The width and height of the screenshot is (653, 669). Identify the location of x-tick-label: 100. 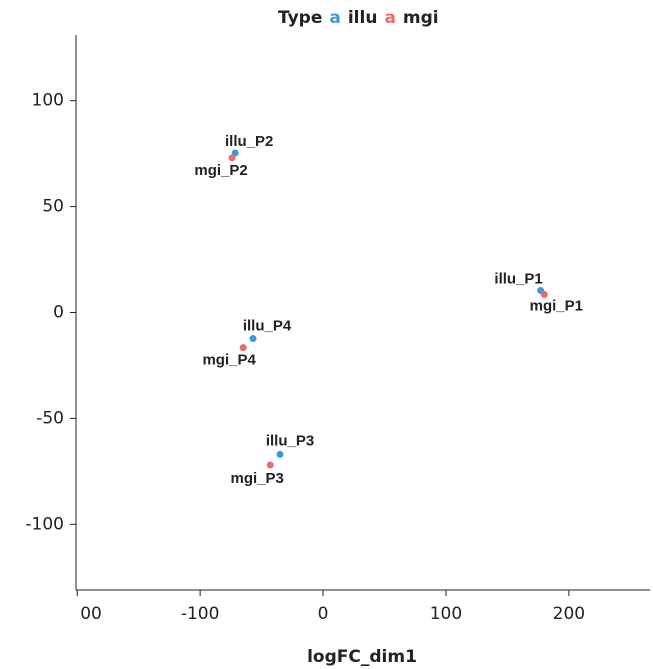
(446, 614).